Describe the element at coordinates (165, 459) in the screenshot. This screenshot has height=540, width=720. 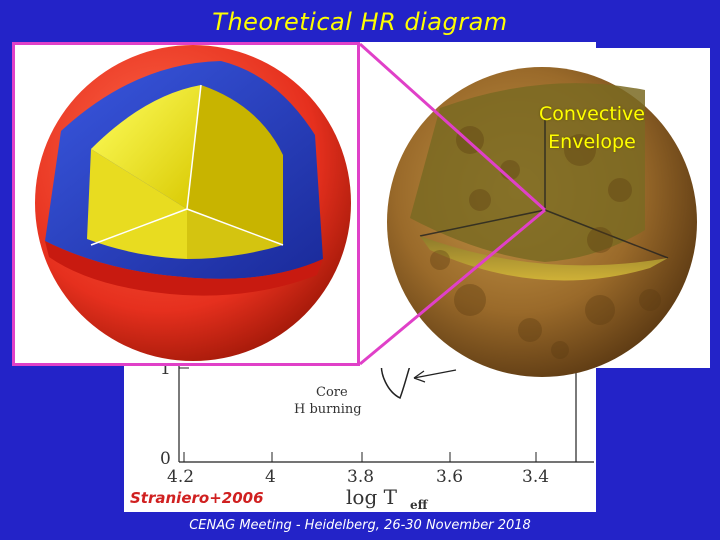
I see `y-tick-label: 0` at that location.